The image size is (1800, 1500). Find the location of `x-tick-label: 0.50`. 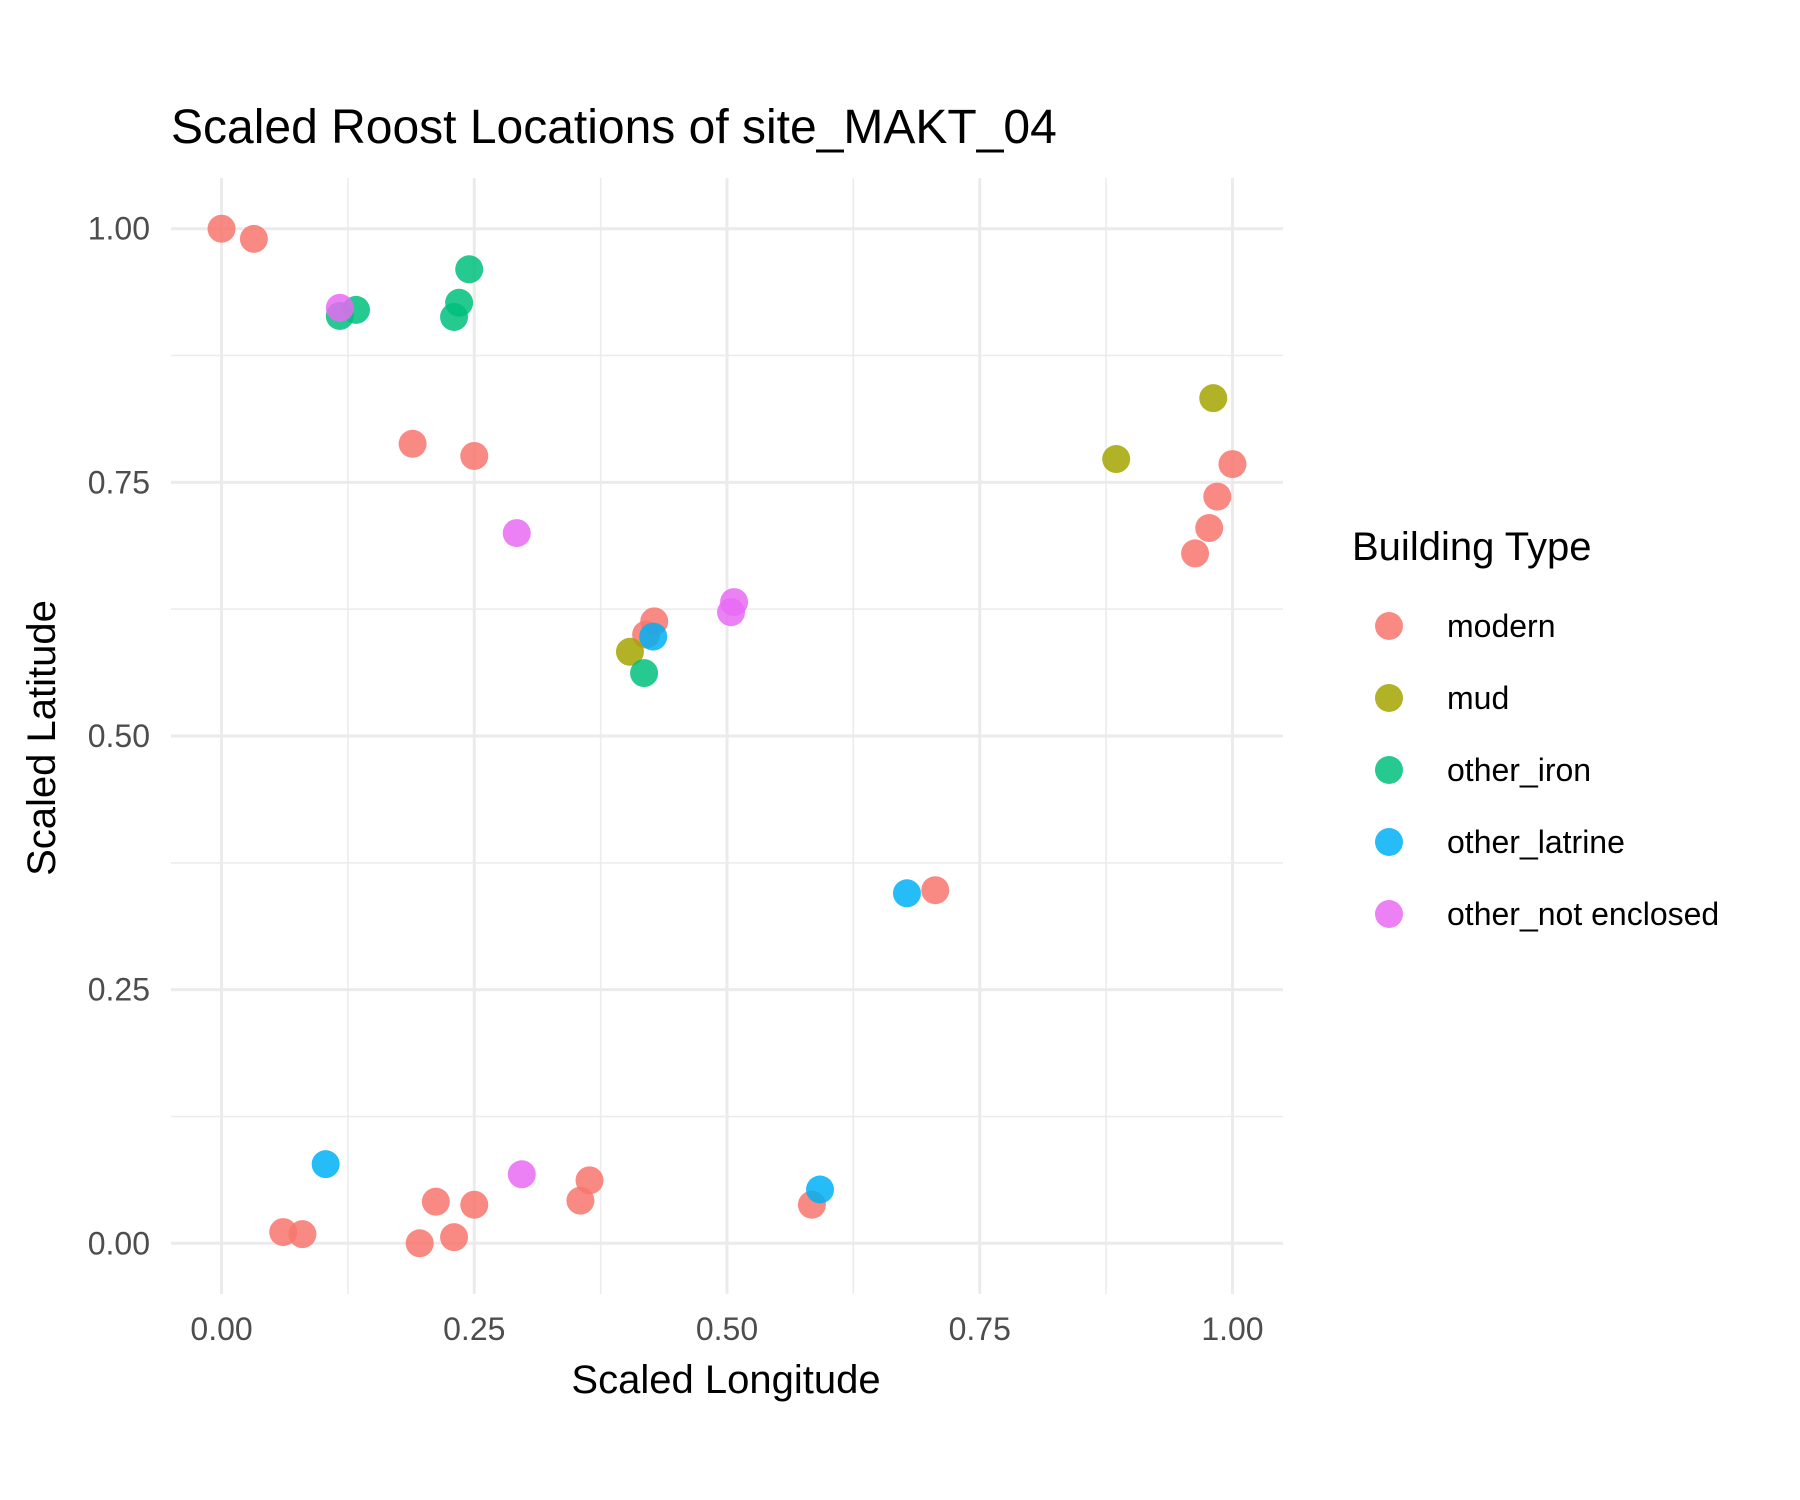

x-tick-label: 0.50 is located at coordinates (727, 1329).